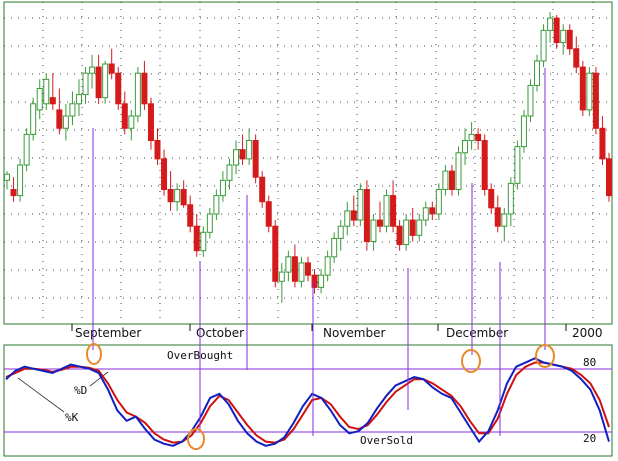  What do you see at coordinates (589, 438) in the screenshot?
I see `level-20-label: 20` at bounding box center [589, 438].